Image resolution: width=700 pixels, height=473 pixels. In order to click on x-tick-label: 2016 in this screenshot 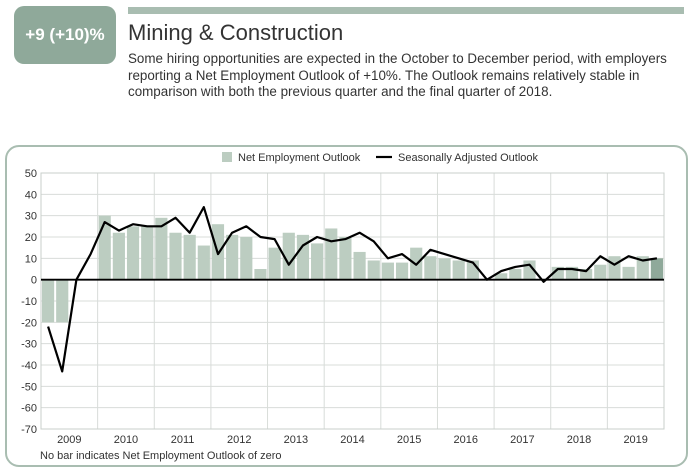, I will do `click(466, 440)`.